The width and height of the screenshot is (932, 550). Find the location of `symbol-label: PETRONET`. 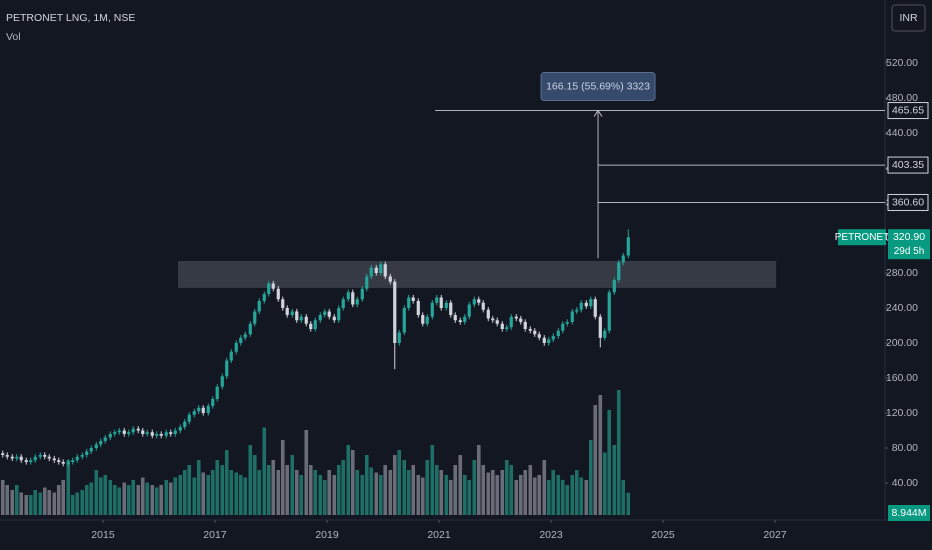

symbol-label: PETRONET is located at coordinates (862, 237).